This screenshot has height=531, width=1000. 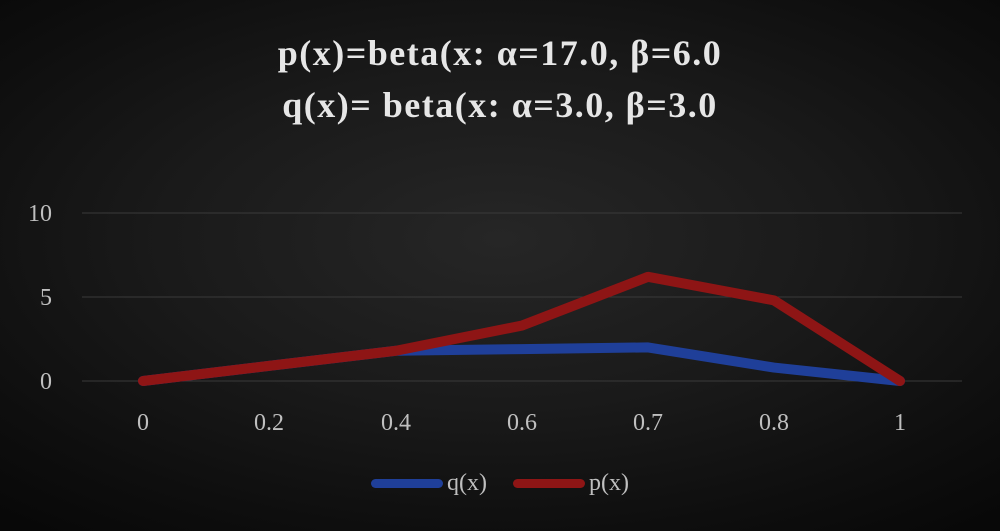 I want to click on x-tick-label: 0.6, so click(x=522, y=423).